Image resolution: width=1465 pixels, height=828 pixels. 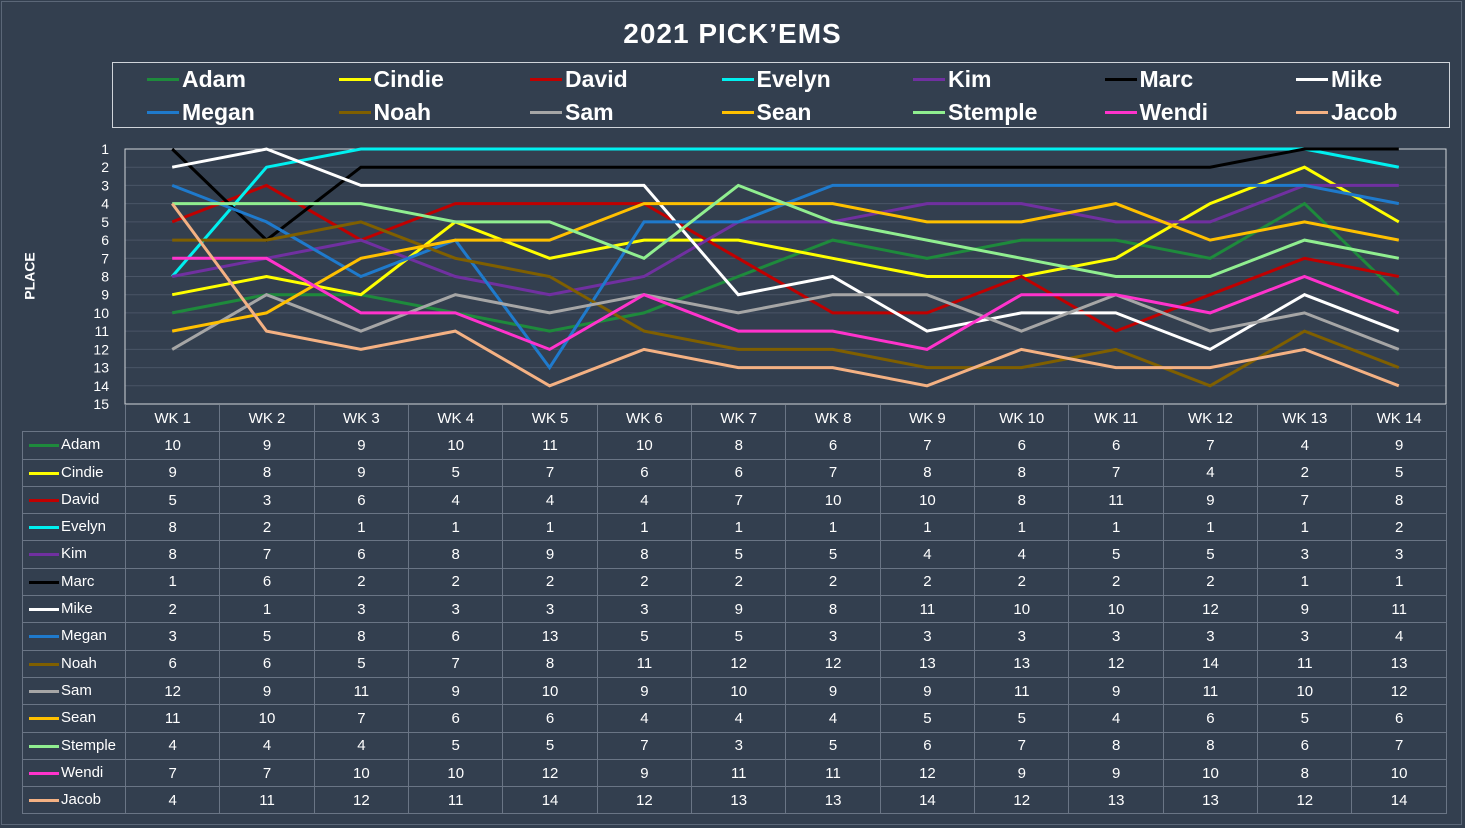 What do you see at coordinates (84, 636) in the screenshot?
I see `row-name: Megan` at bounding box center [84, 636].